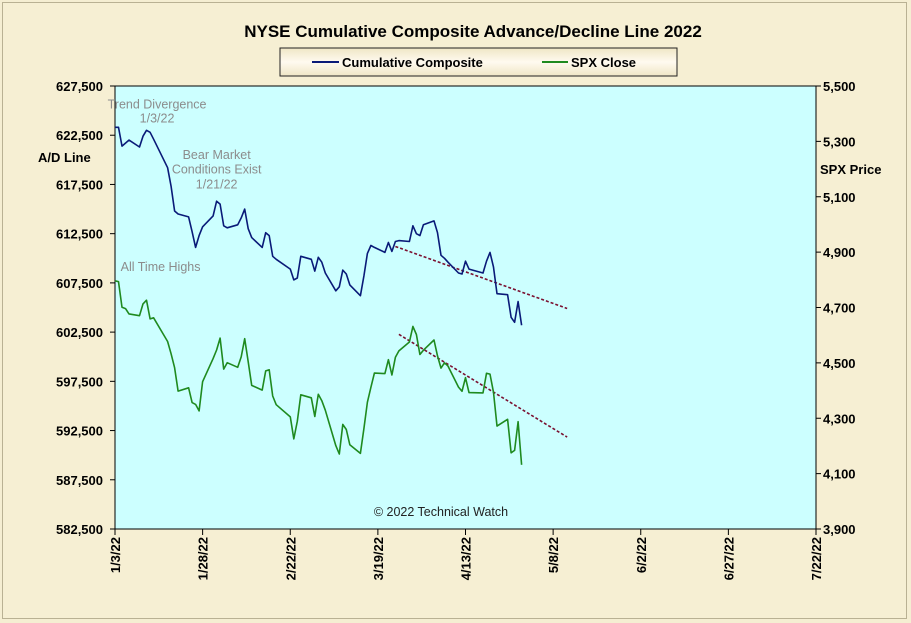  I want to click on x-tick-label: 2/22/22, so click(290, 558).